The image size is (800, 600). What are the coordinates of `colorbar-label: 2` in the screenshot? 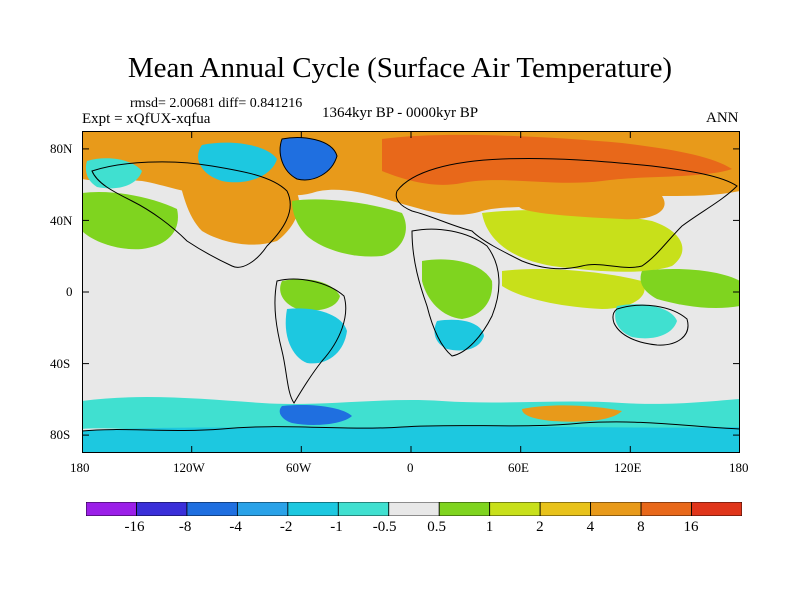 It's located at (540, 527).